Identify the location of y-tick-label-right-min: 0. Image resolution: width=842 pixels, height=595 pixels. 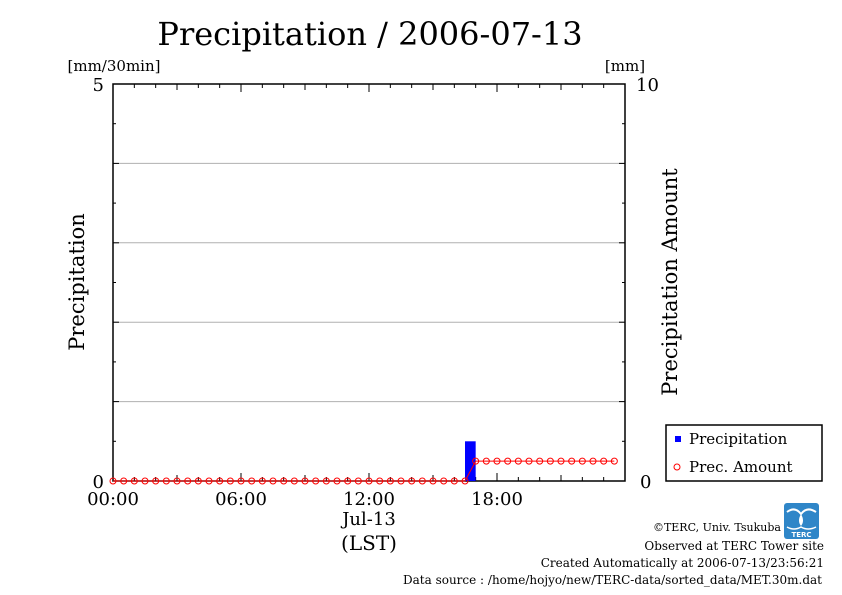
(645, 482).